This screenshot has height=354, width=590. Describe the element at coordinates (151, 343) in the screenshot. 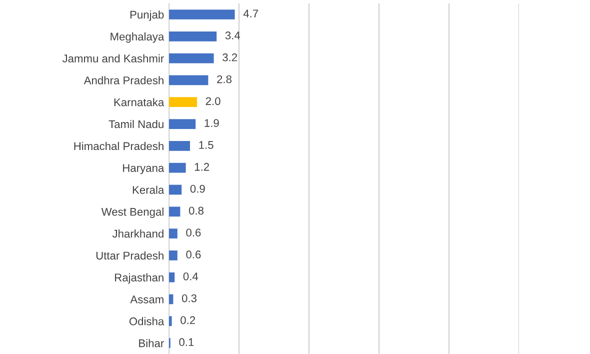

I see `y-tick-label: Bihar` at that location.